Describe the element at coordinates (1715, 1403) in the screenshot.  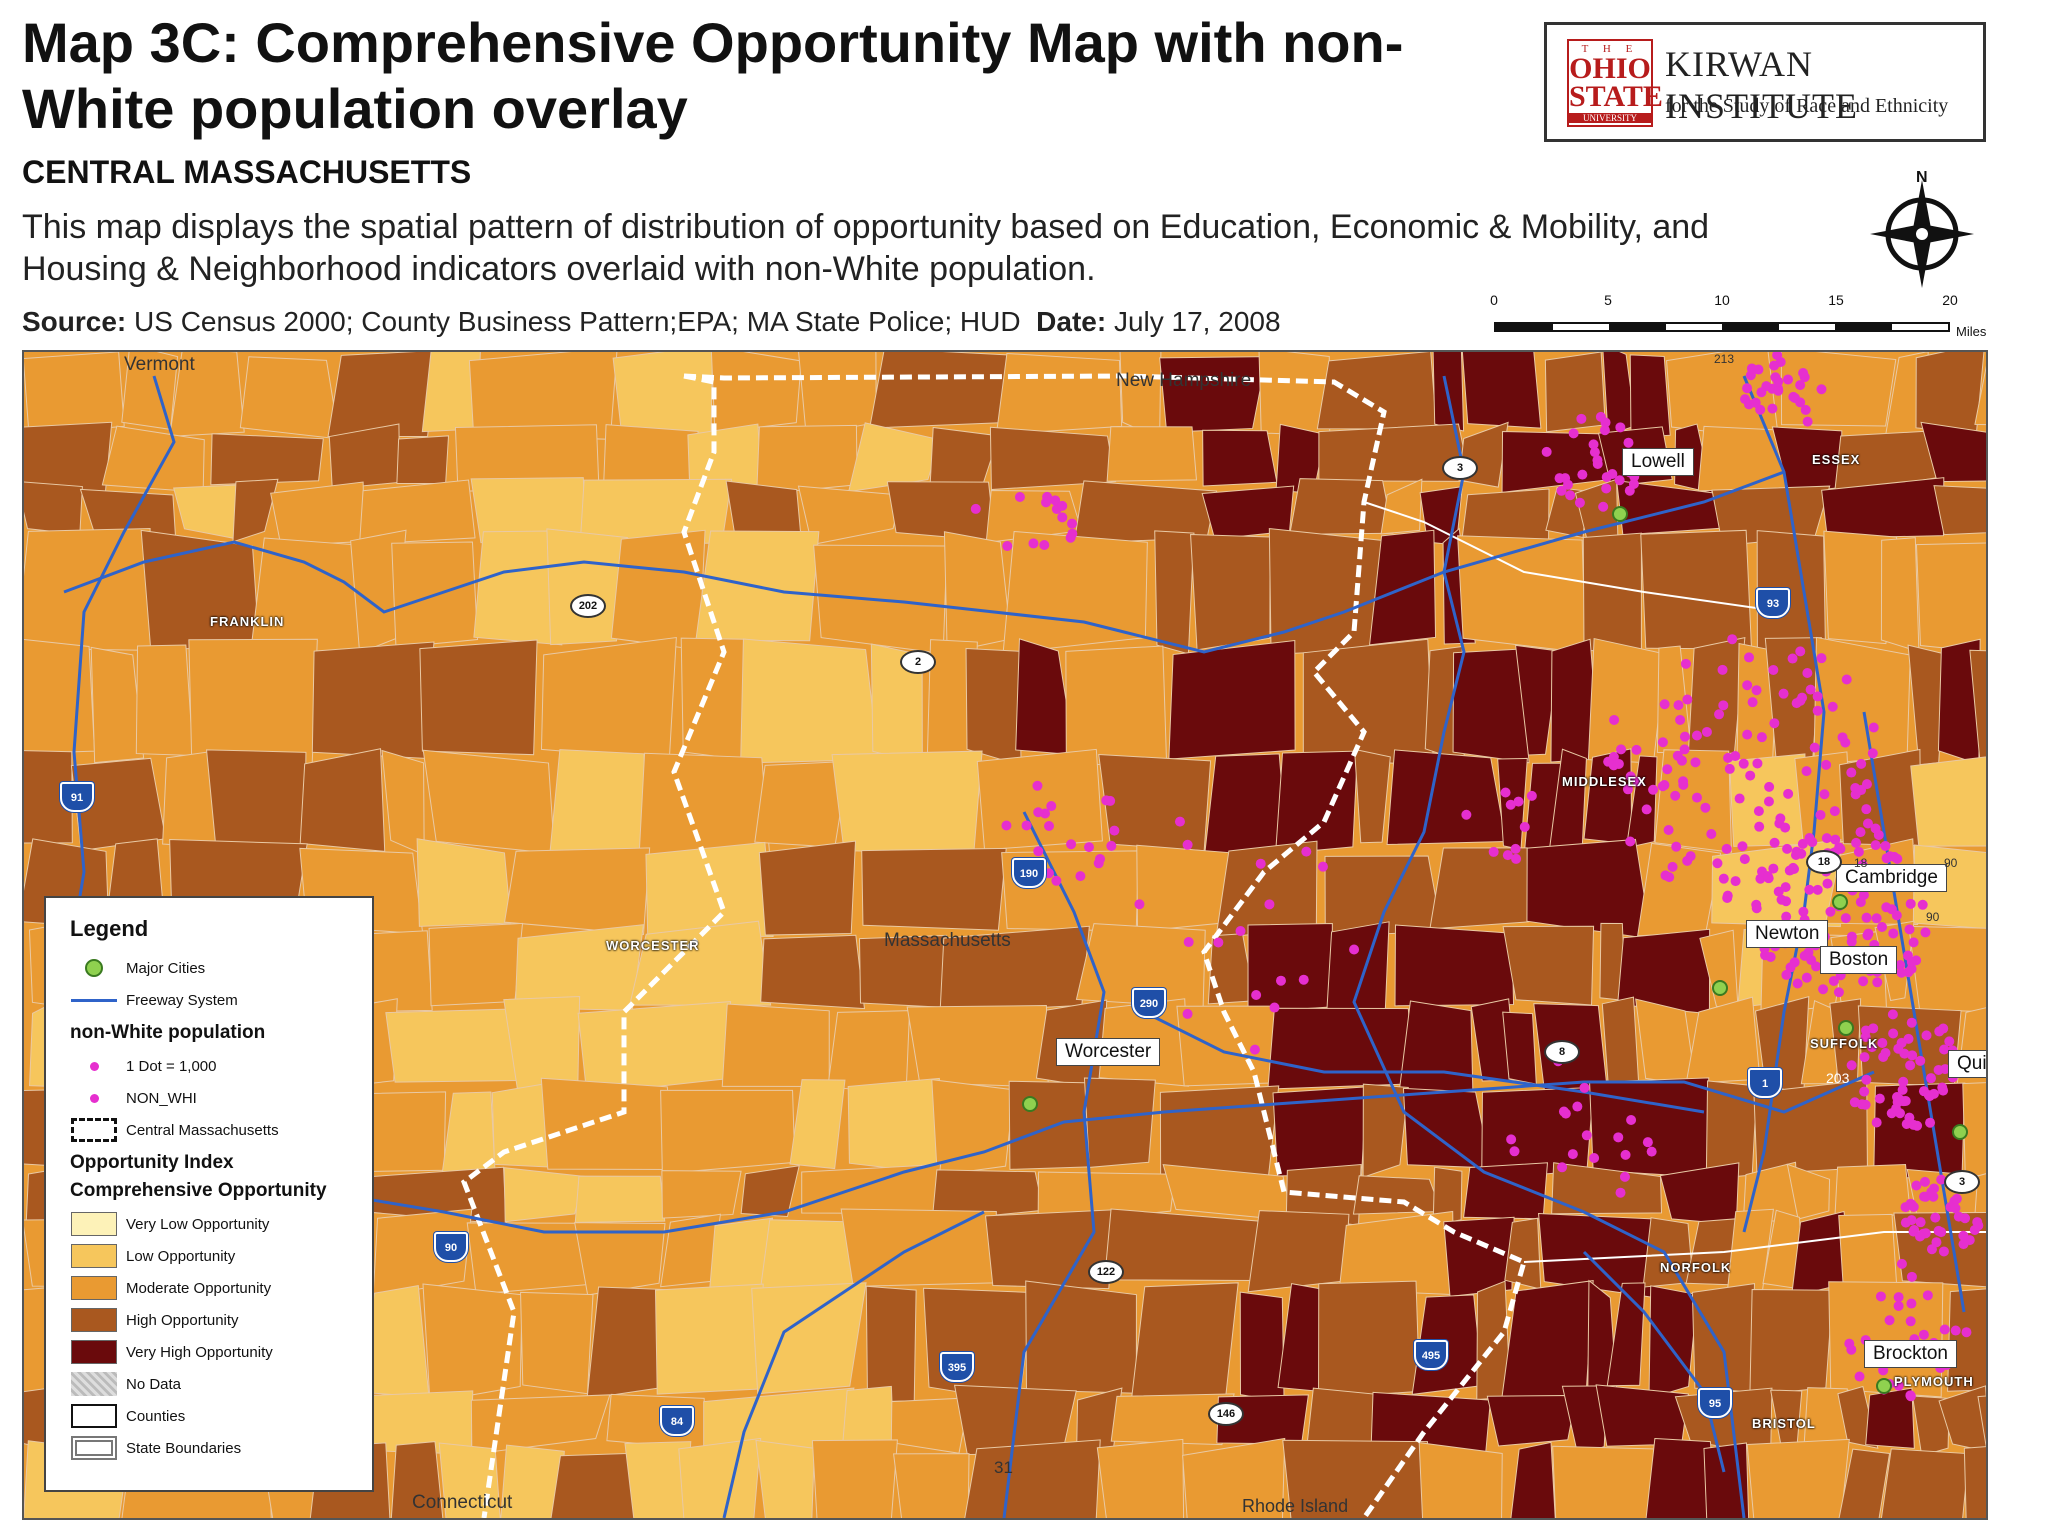
I see `highway-shield-95: 95` at that location.